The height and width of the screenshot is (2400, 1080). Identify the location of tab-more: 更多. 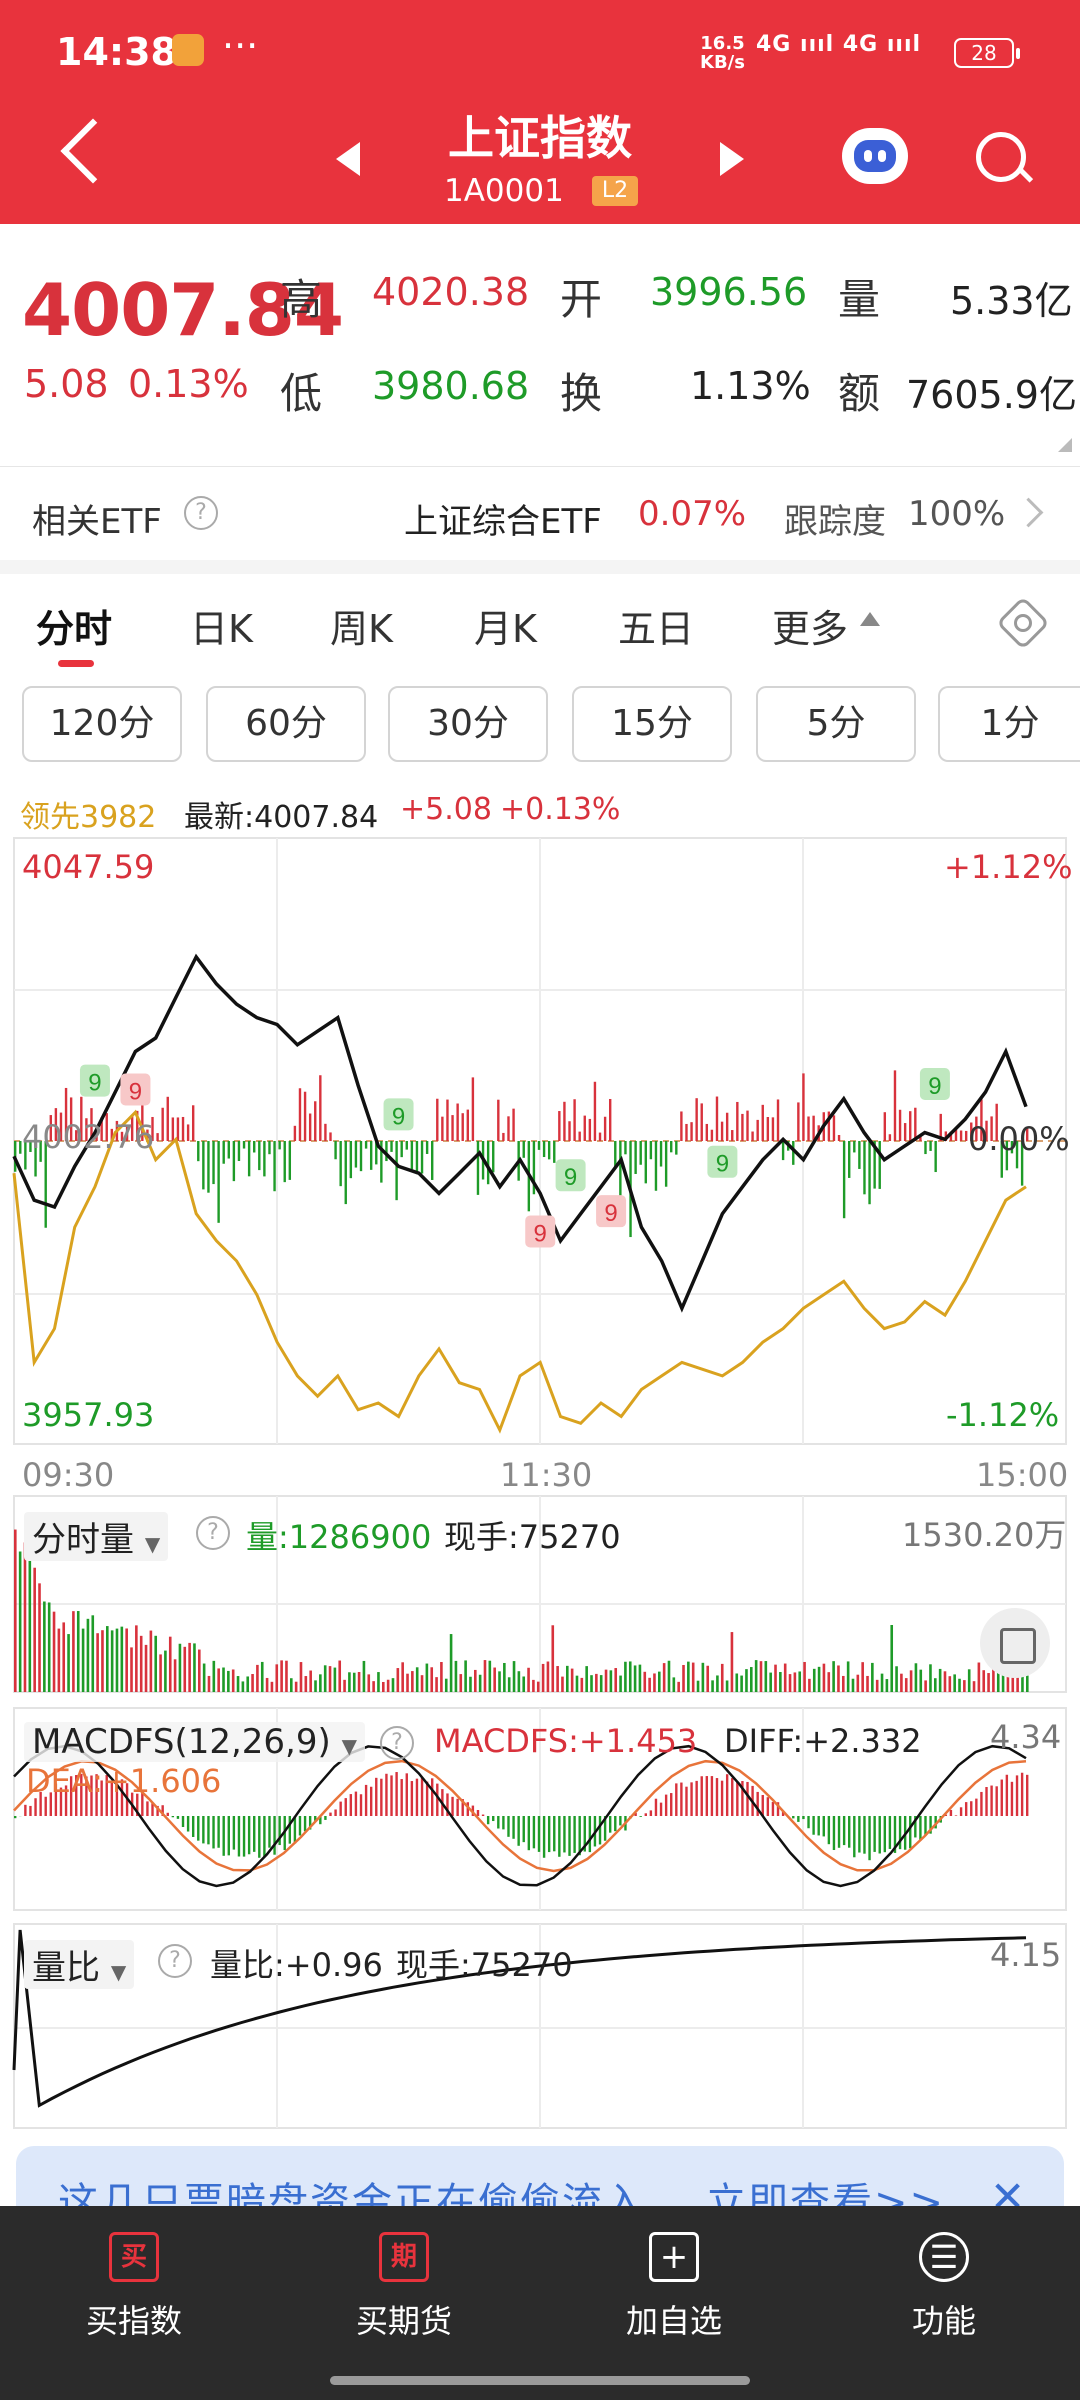
(810, 629).